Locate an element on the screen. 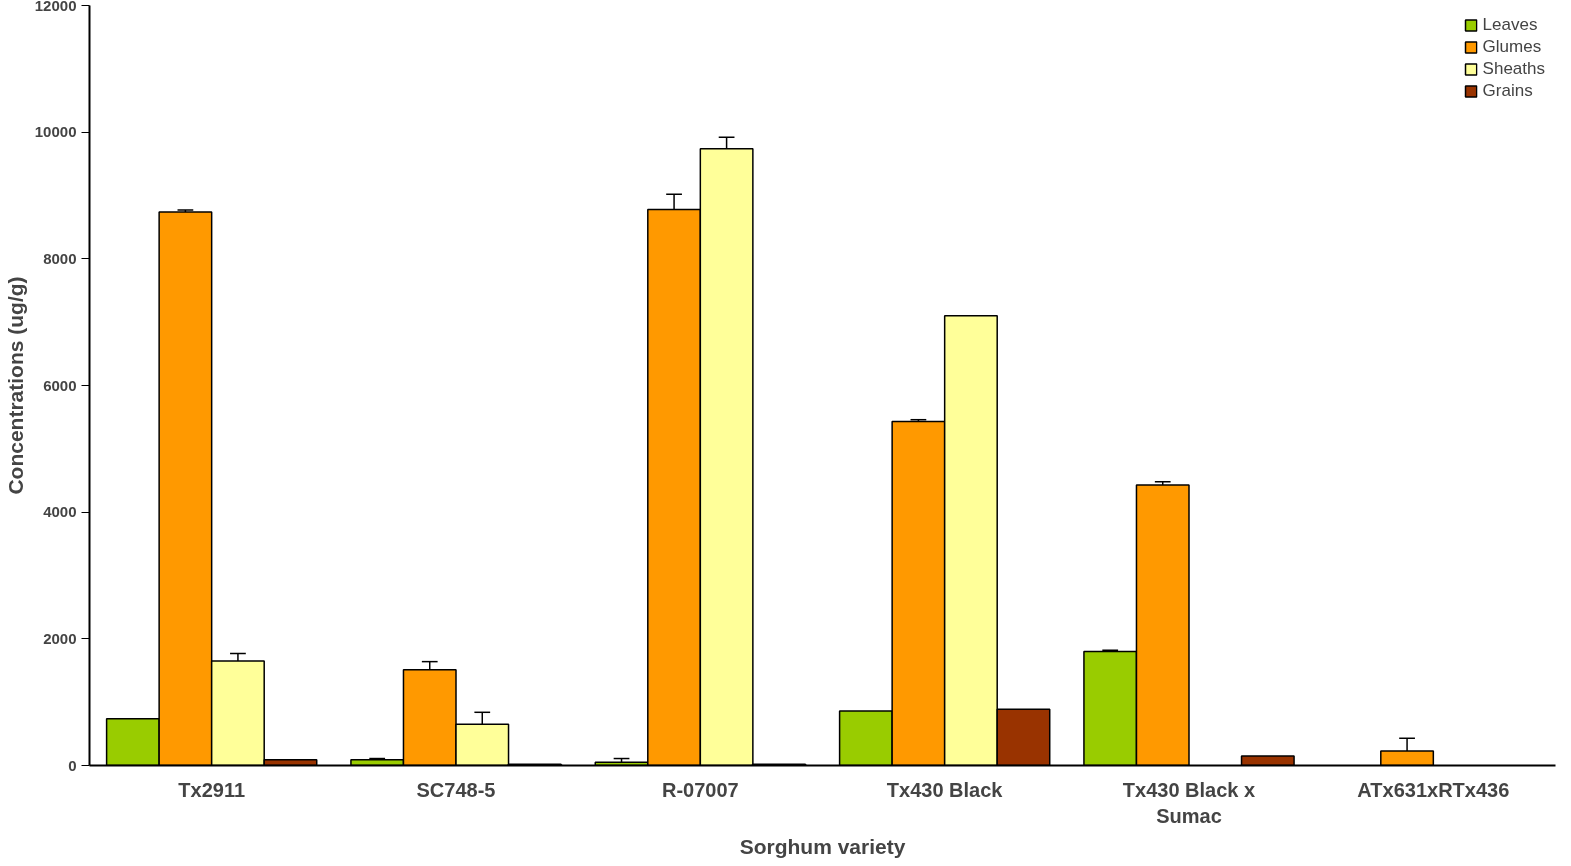  x-tick-label: ATx631xRTx436 is located at coordinates (1433, 789).